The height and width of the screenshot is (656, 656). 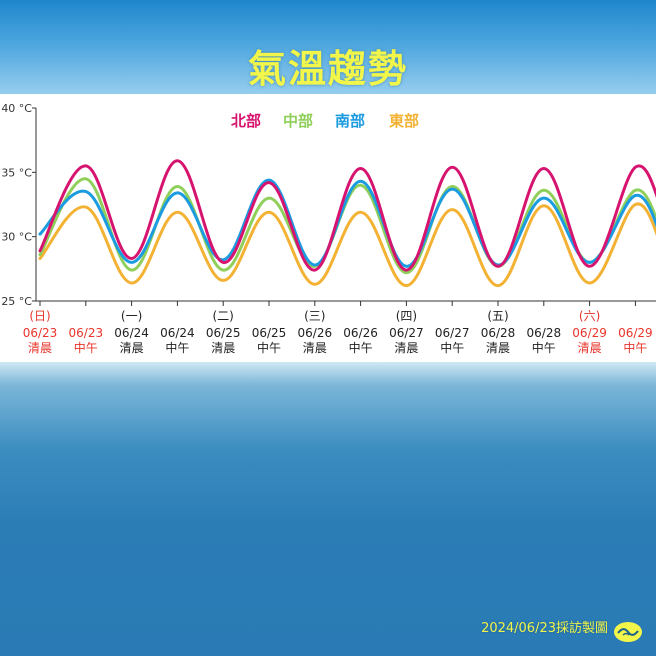 I want to click on legend-entry: 南部, so click(x=350, y=121).